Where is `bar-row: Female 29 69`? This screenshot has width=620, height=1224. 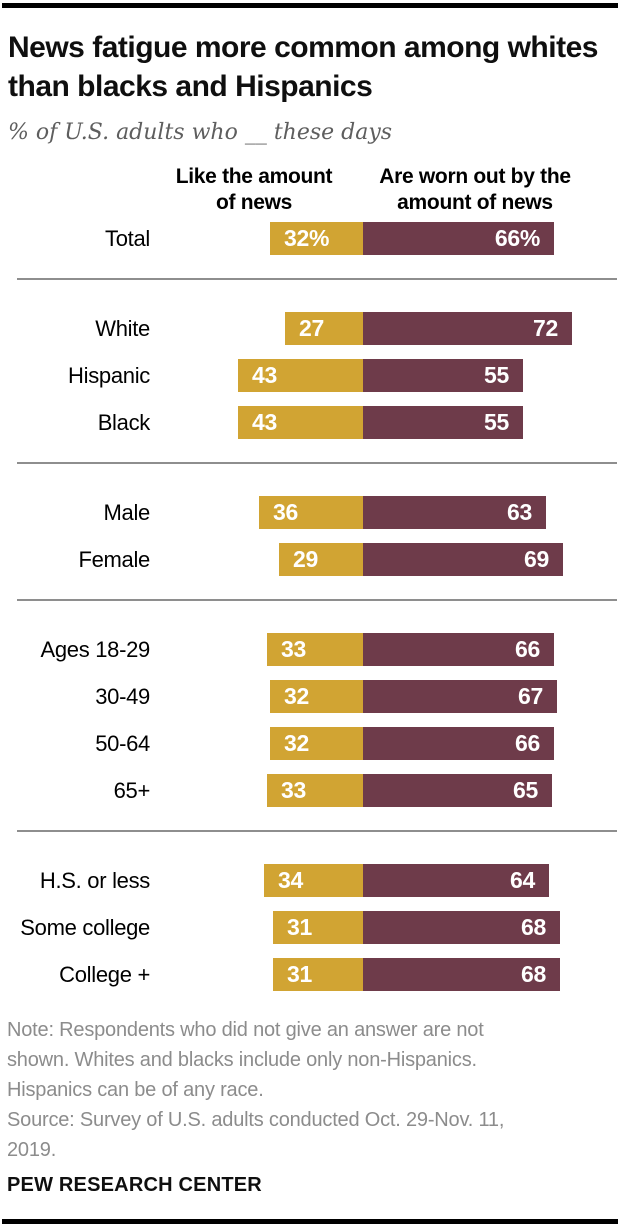
bar-row: Female 29 69 is located at coordinates (310, 559).